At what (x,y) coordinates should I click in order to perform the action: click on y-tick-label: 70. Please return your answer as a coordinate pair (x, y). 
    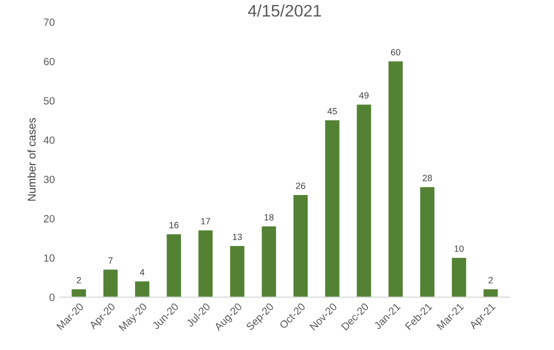
    Looking at the image, I should click on (49, 22).